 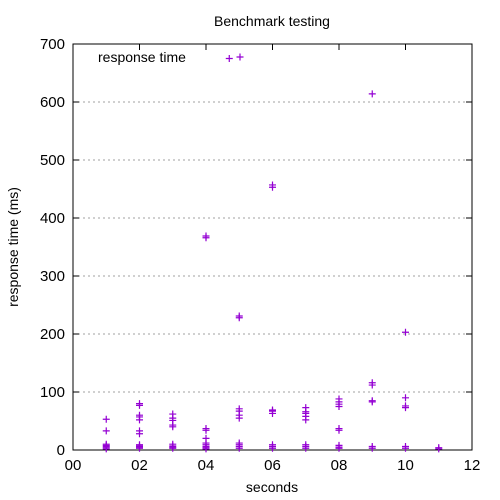 What do you see at coordinates (52, 44) in the screenshot?
I see `y-tick-label: 700` at bounding box center [52, 44].